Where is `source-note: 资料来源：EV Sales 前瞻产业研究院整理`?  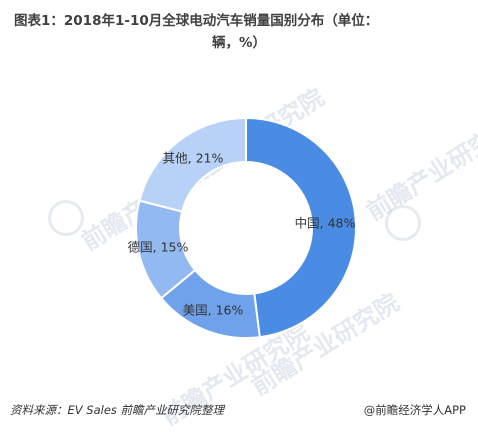 source-note: 资料来源：EV Sales 前瞻产业研究院整理 is located at coordinates (117, 410).